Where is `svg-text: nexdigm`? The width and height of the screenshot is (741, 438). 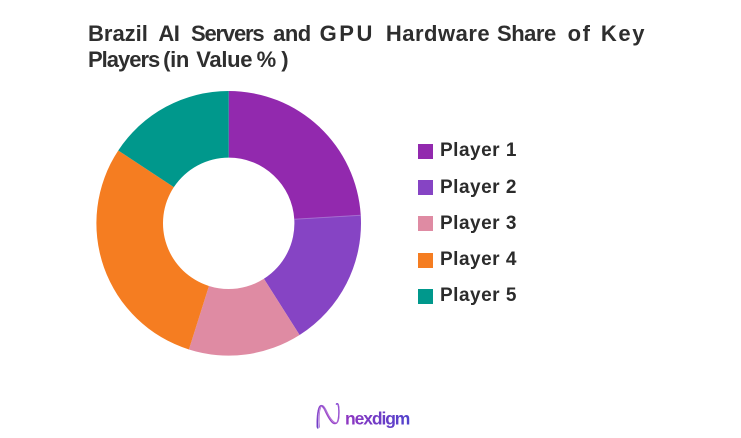 svg-text: nexdigm is located at coordinates (377, 418).